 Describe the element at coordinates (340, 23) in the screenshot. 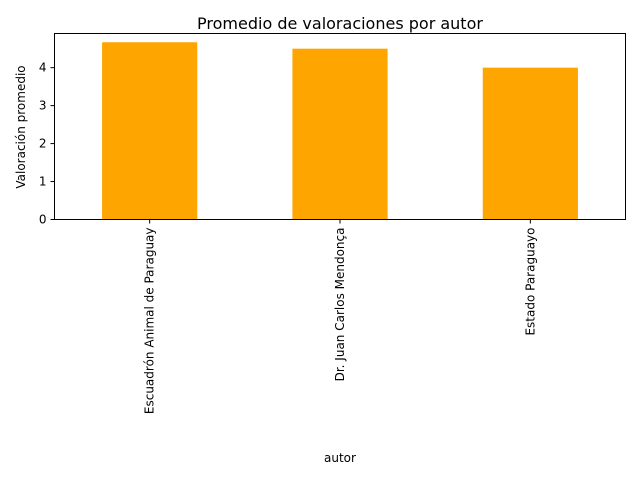

I see `chart-title: Promedio de valoraciones por autor` at that location.